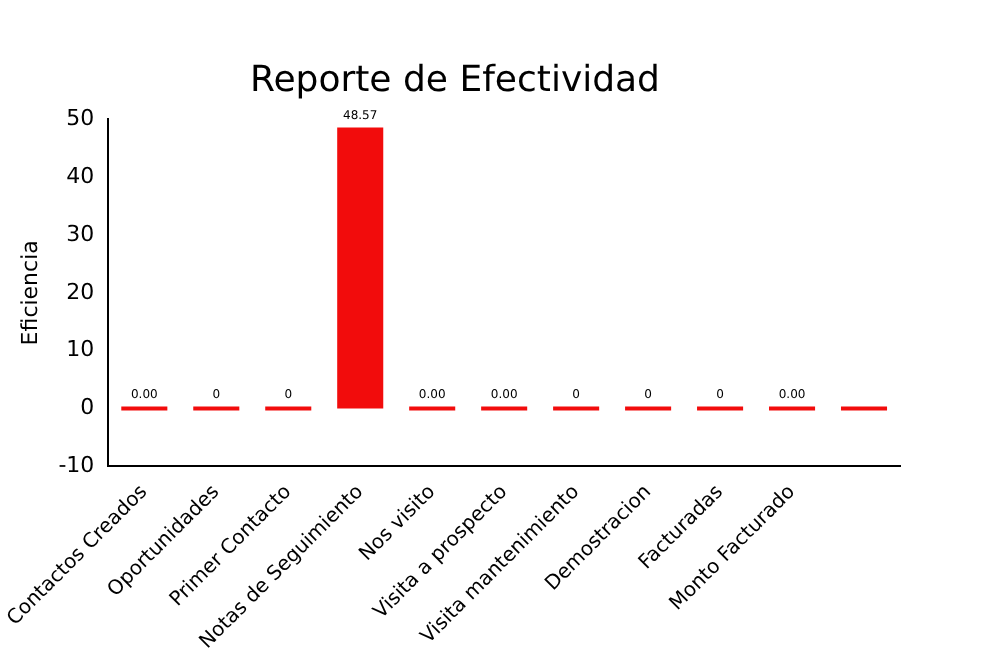 The height and width of the screenshot is (660, 1000). I want to click on y-tick-label: 0, so click(87, 407).